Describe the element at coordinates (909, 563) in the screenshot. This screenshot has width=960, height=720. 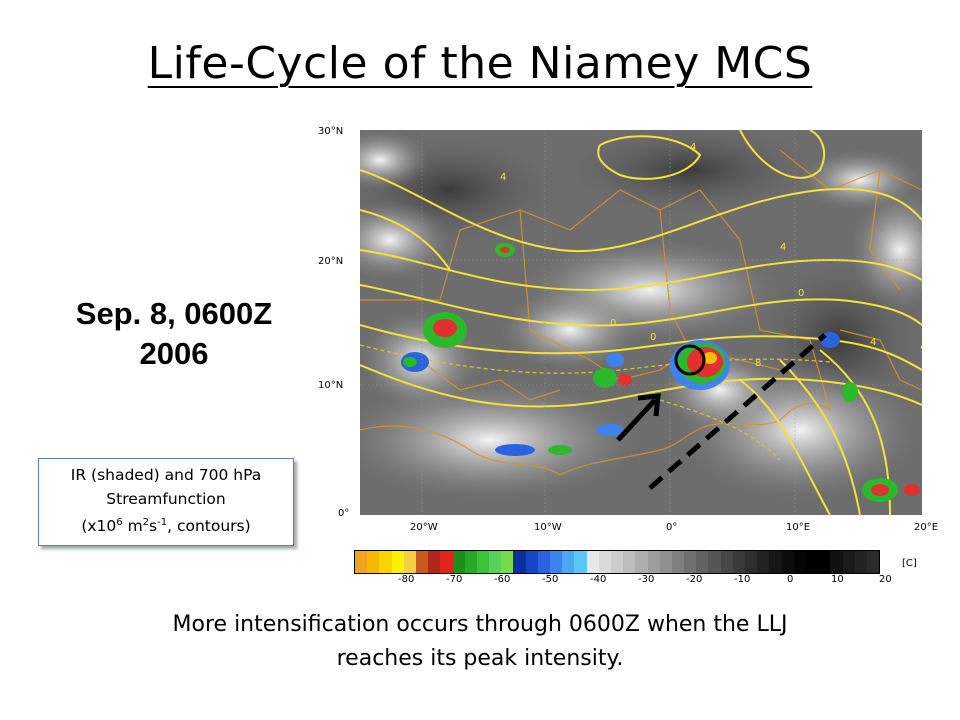
I see `colorbar-unit: [C]` at that location.